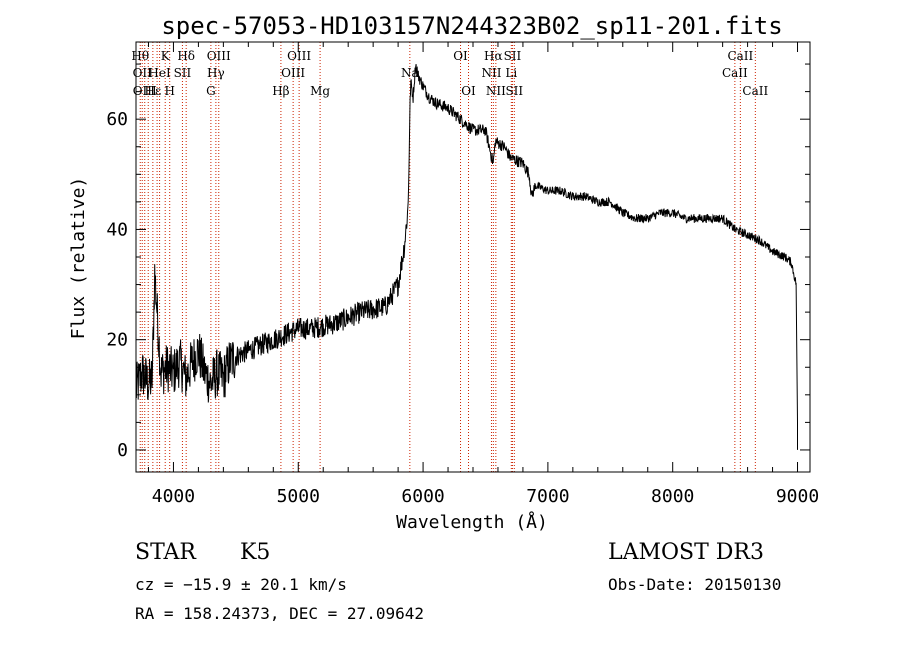 The image size is (900, 649). What do you see at coordinates (241, 584) in the screenshot?
I see `redshift-text: cz = −15.9 ± 20.1 km/s` at bounding box center [241, 584].